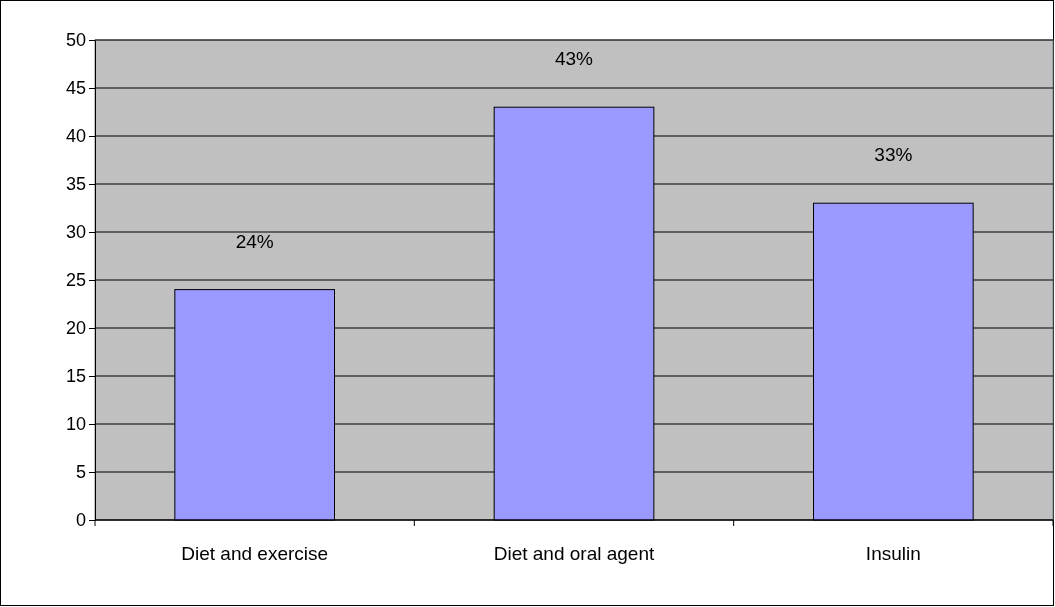 The width and height of the screenshot is (1055, 607). What do you see at coordinates (75, 40) in the screenshot?
I see `y-tick-label: 50` at bounding box center [75, 40].